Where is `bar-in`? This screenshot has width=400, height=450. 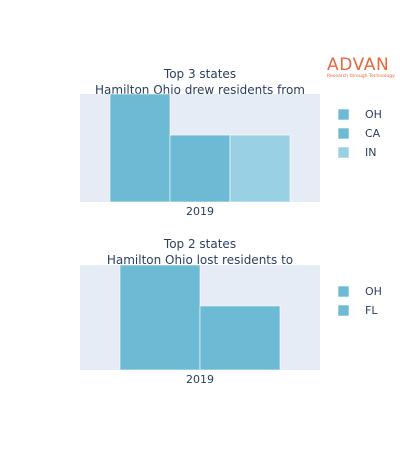
bar-in is located at coordinates (260, 168).